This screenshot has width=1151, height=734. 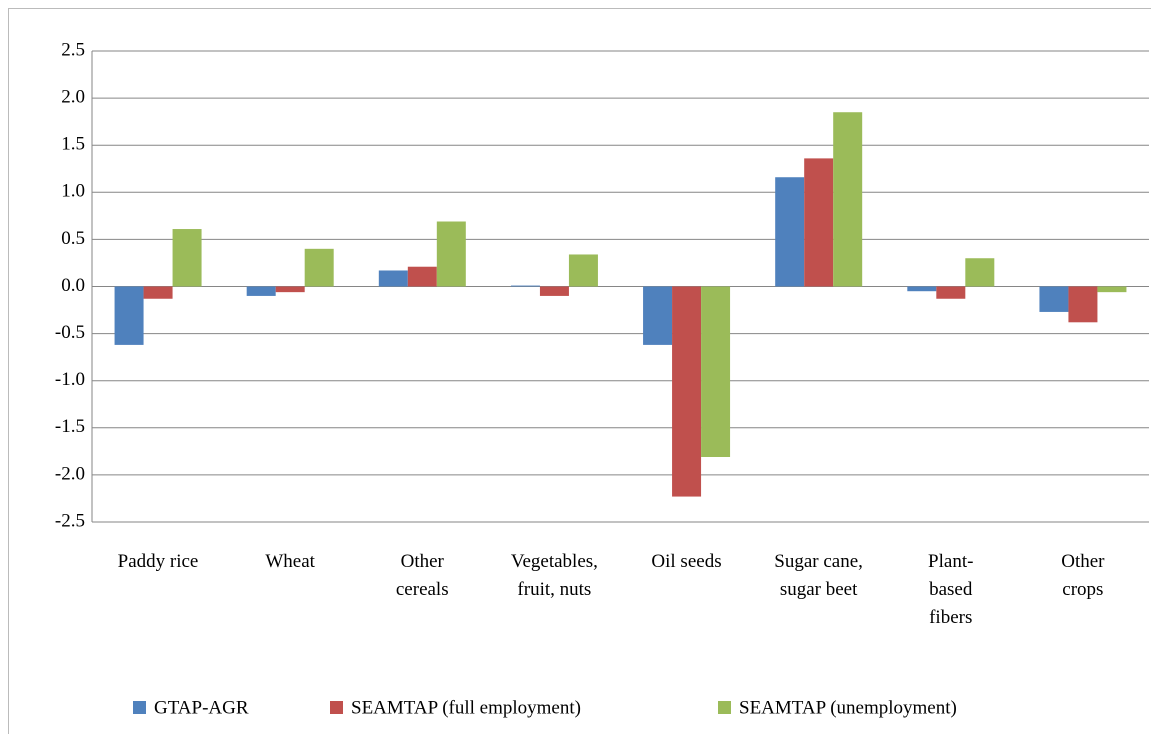 I want to click on y-tick-label: 2.5, so click(x=73, y=49).